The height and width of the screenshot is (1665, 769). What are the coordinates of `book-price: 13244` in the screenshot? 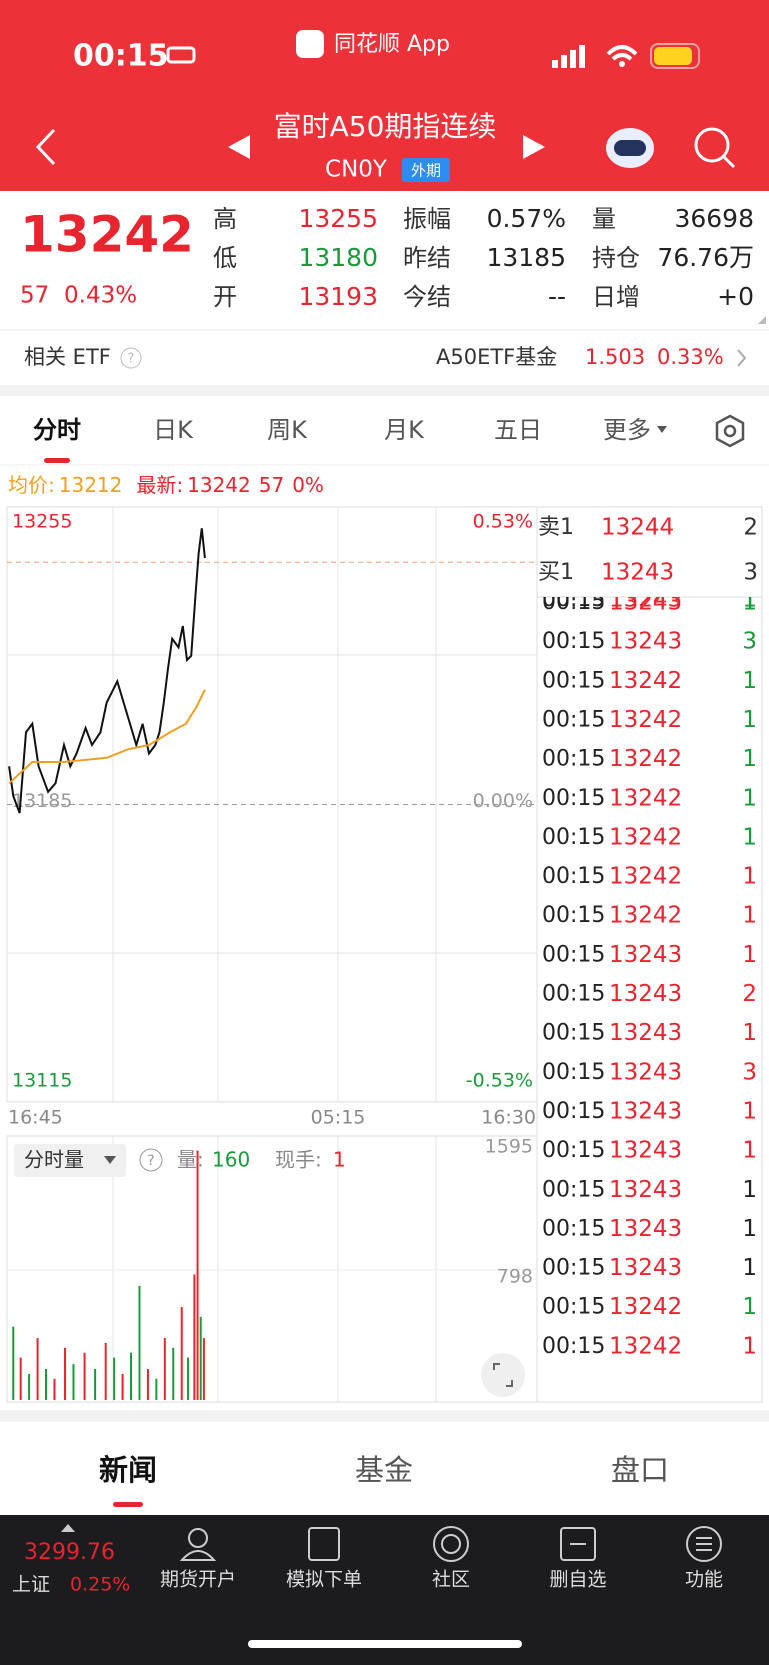 It's located at (637, 528).